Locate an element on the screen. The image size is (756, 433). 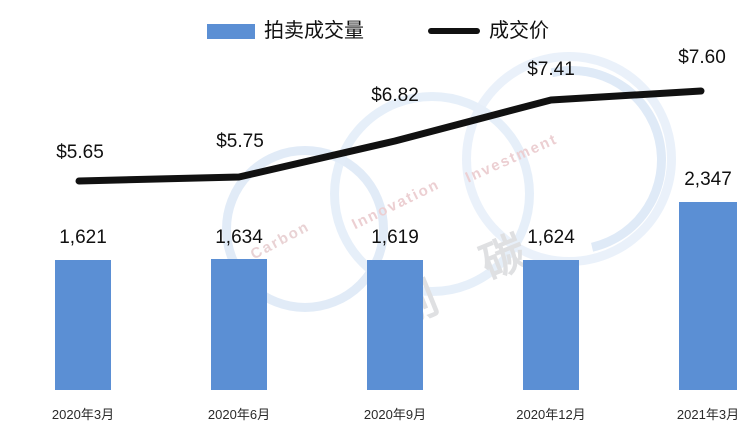
legend-item-bar-series: 拍卖成交量 is located at coordinates (285, 31).